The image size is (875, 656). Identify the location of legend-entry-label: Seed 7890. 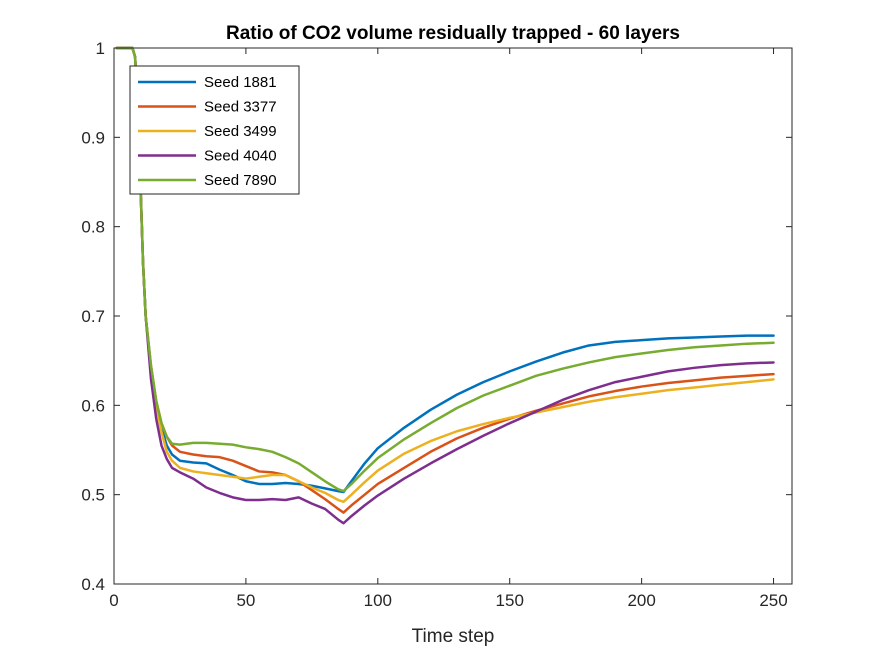
(240, 180).